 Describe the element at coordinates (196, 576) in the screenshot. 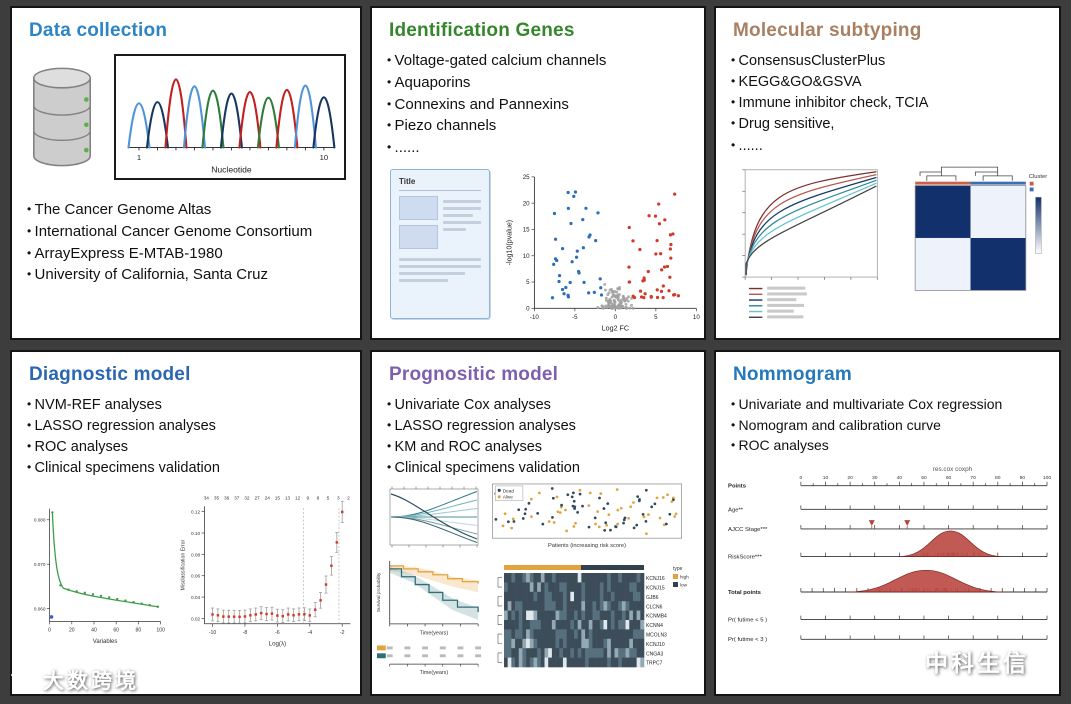

I see `svg-text: 0.06` at that location.